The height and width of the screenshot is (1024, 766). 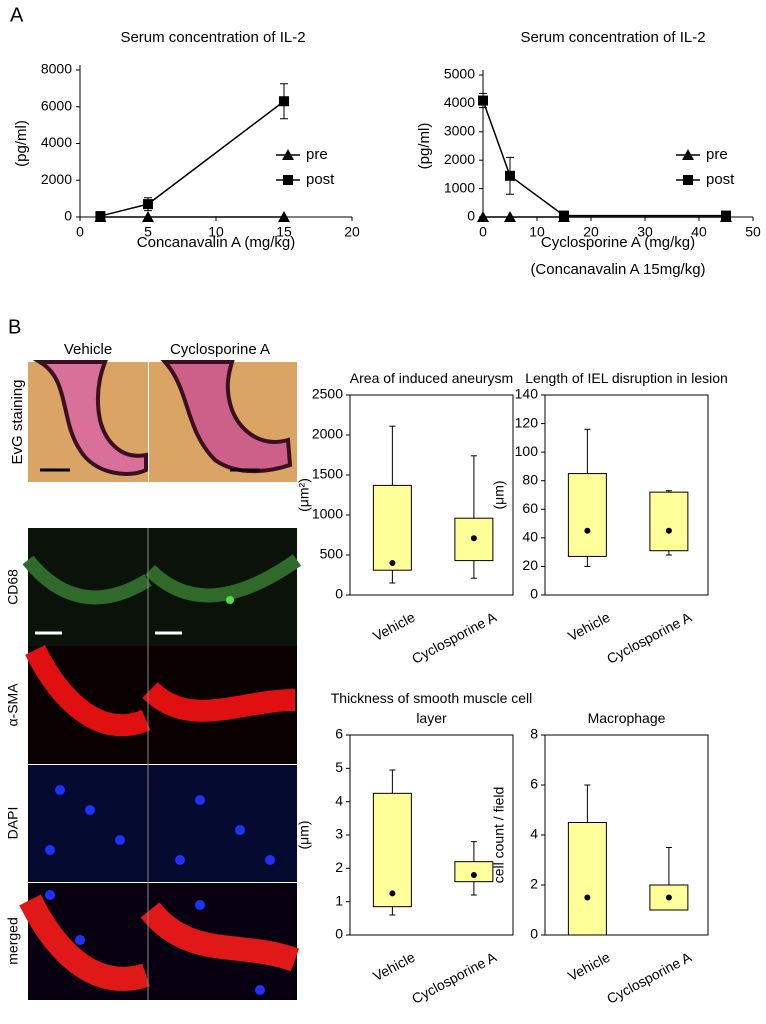 I want to click on stain-label: DAPI, so click(x=13, y=823).